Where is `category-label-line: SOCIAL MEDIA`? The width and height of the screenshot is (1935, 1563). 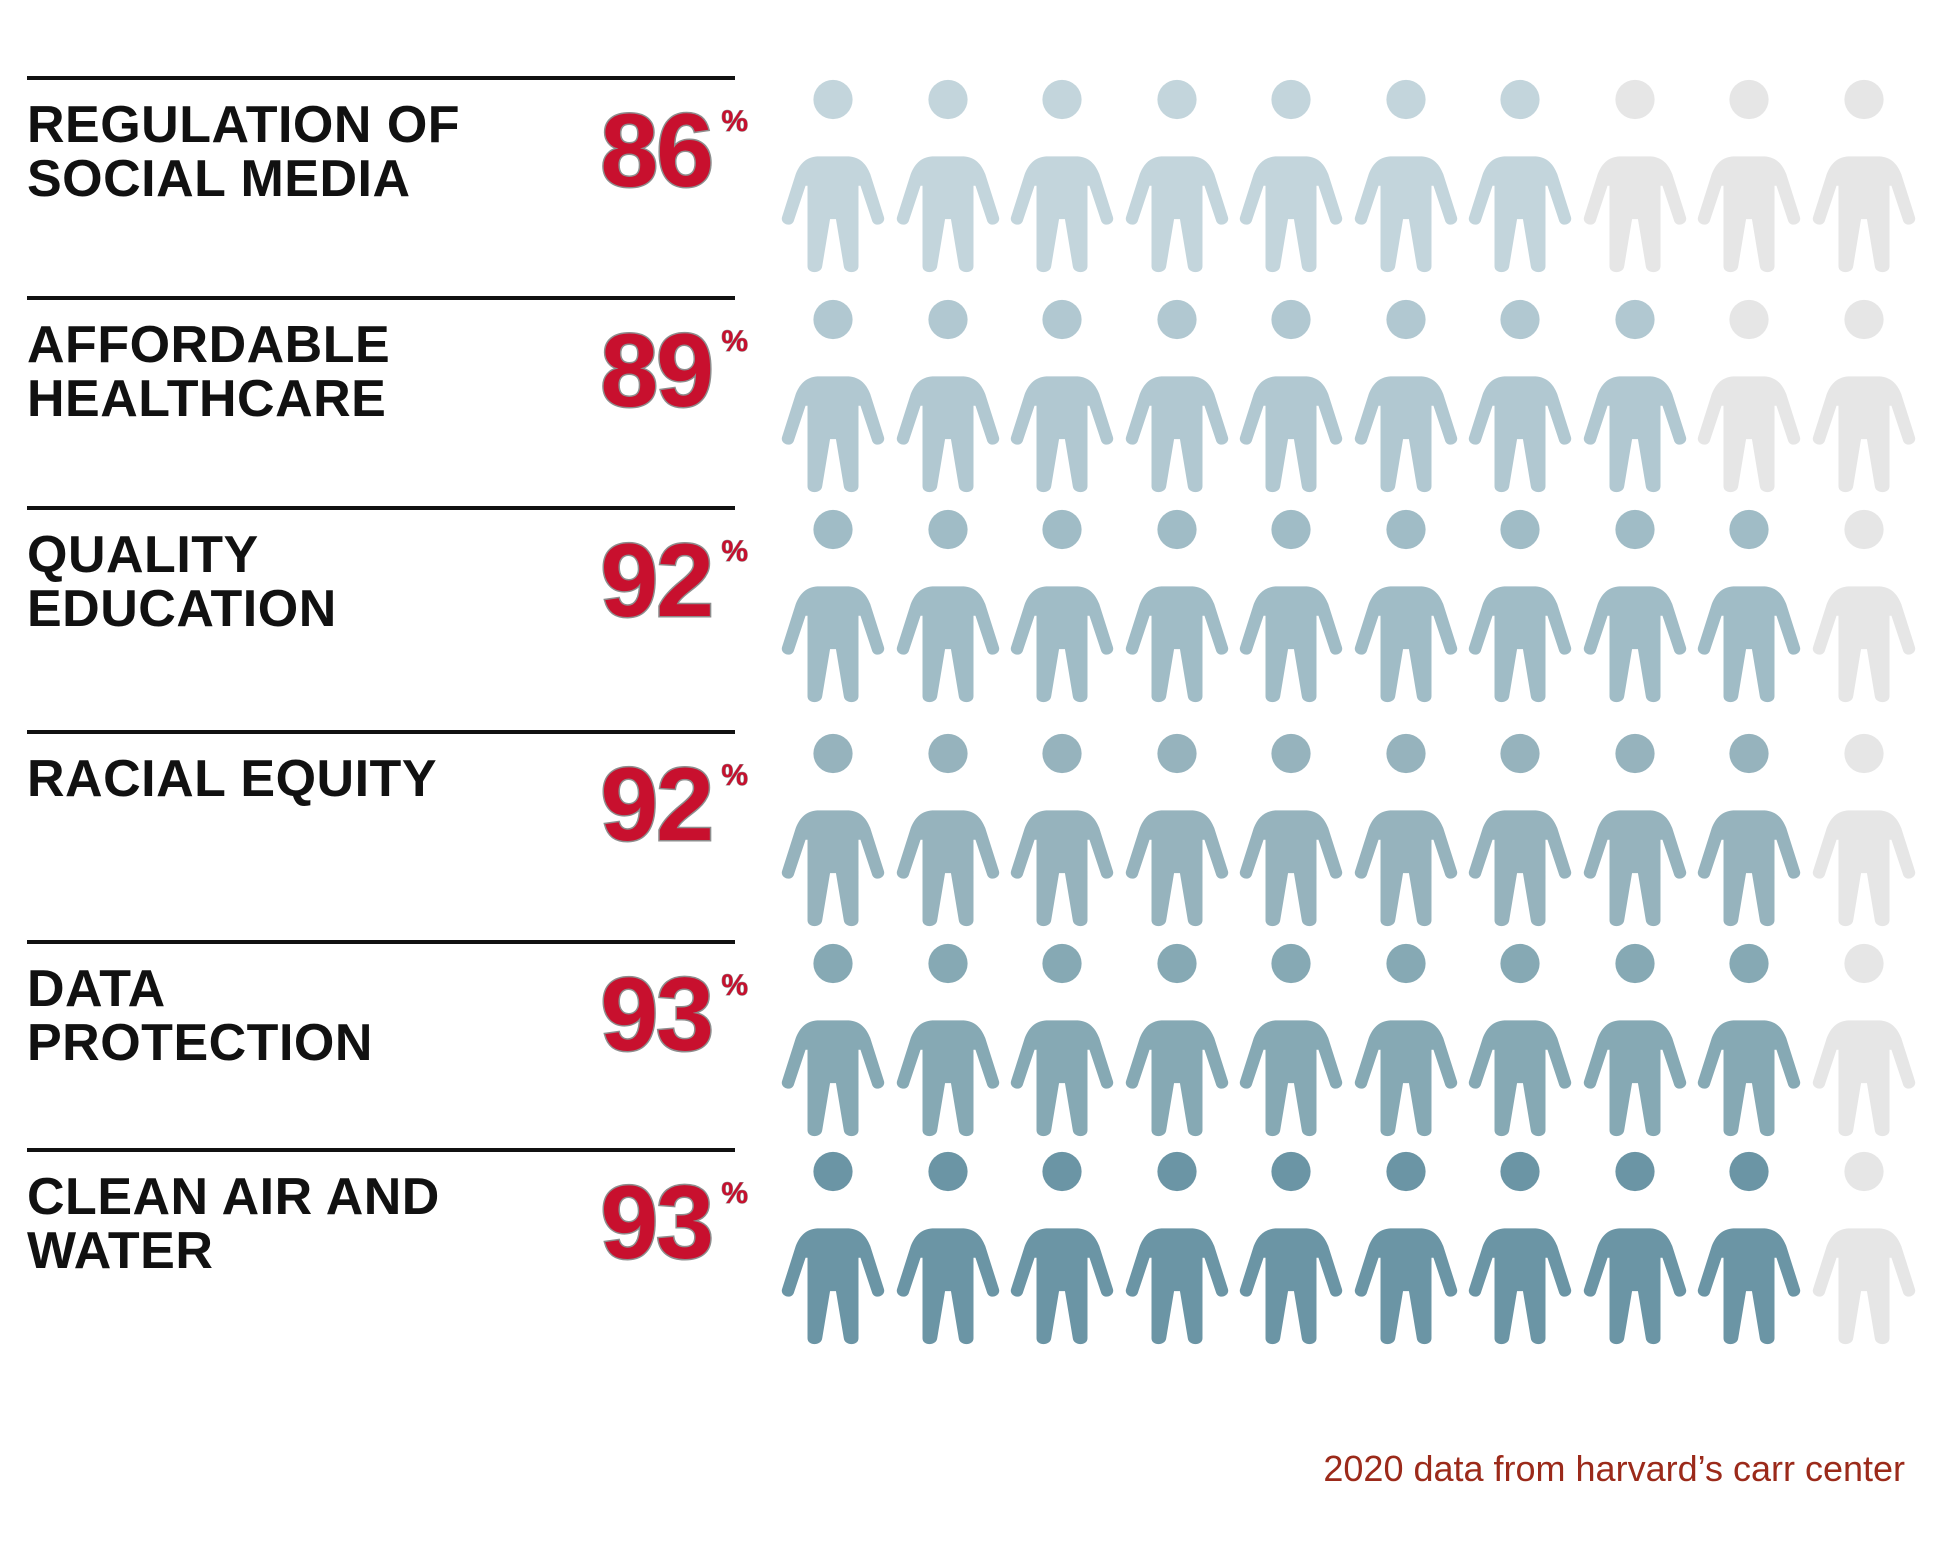
category-label-line: SOCIAL MEDIA is located at coordinates (219, 179).